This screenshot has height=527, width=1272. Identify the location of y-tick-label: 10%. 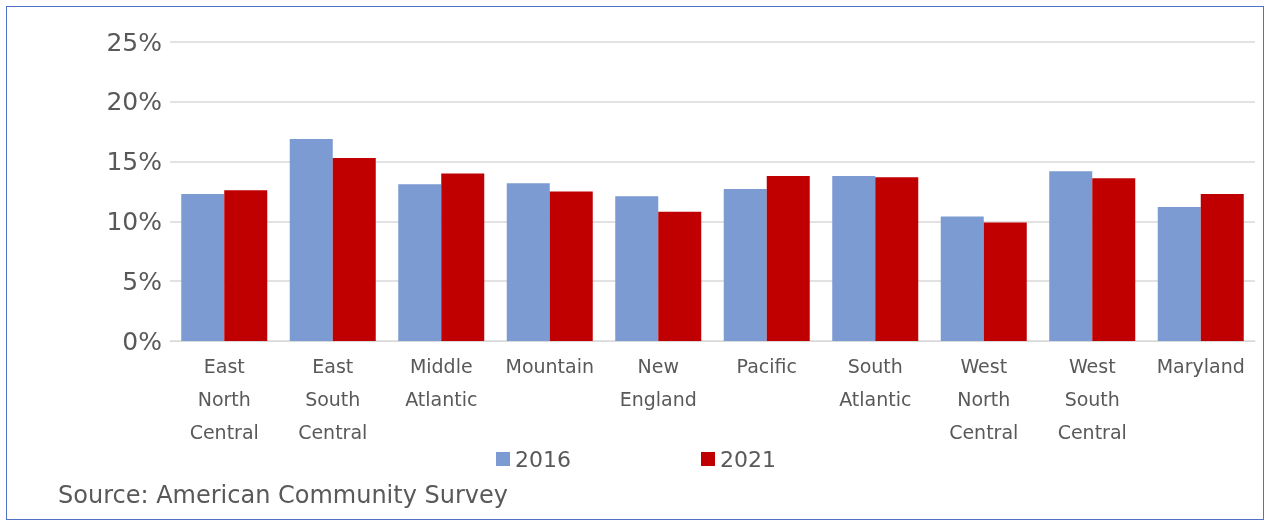
(134, 221).